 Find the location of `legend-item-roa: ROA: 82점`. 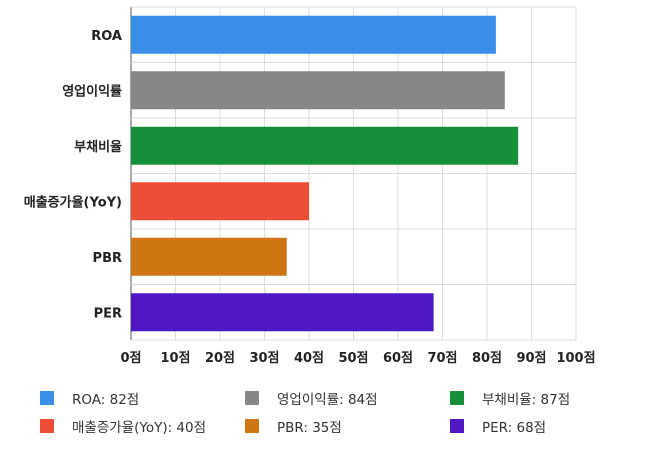

legend-item-roa: ROA: 82점 is located at coordinates (89, 398).